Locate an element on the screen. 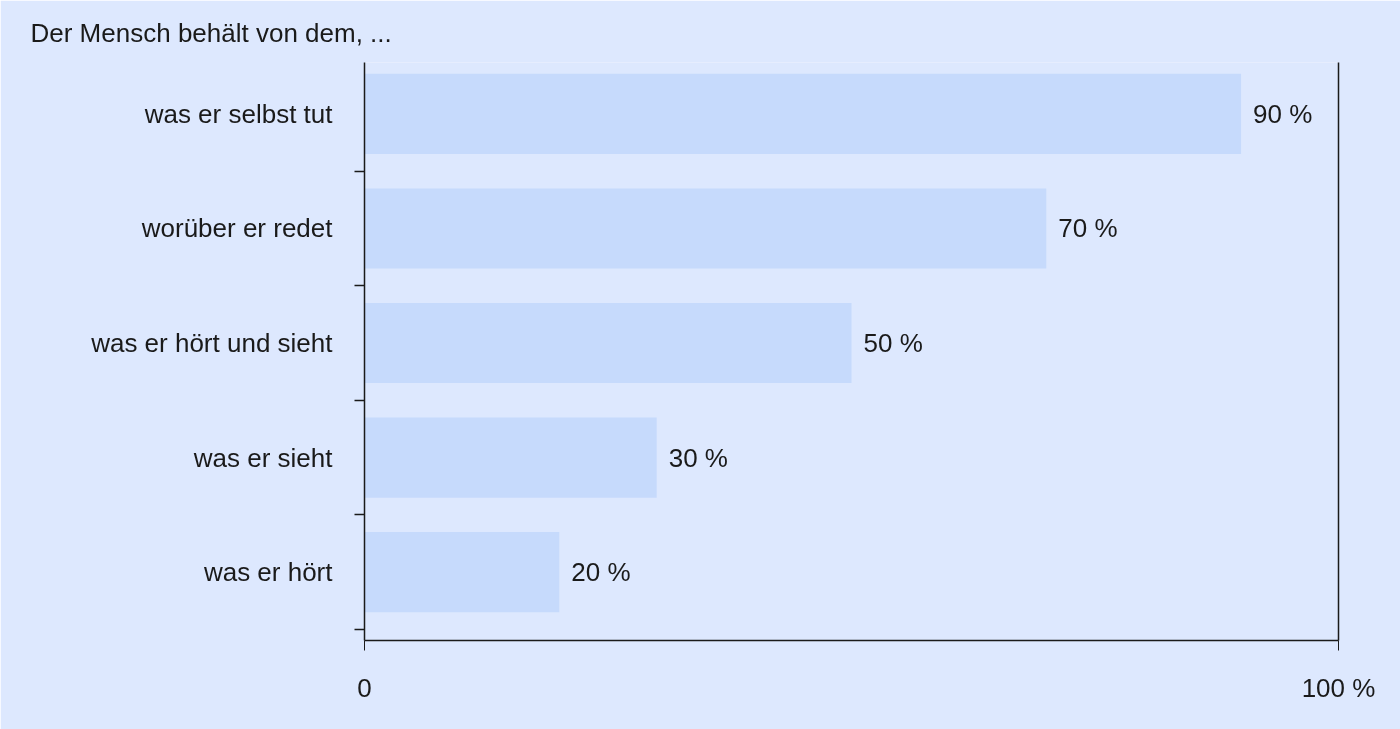 This screenshot has height=729, width=1400. y-tick-label: was er selbst tut is located at coordinates (238, 113).